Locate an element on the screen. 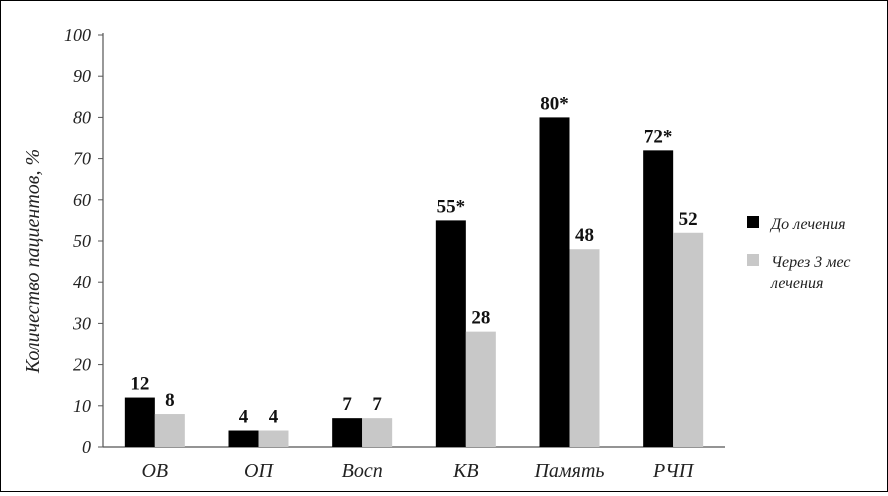 The image size is (888, 496). value-label: 52 is located at coordinates (688, 219).